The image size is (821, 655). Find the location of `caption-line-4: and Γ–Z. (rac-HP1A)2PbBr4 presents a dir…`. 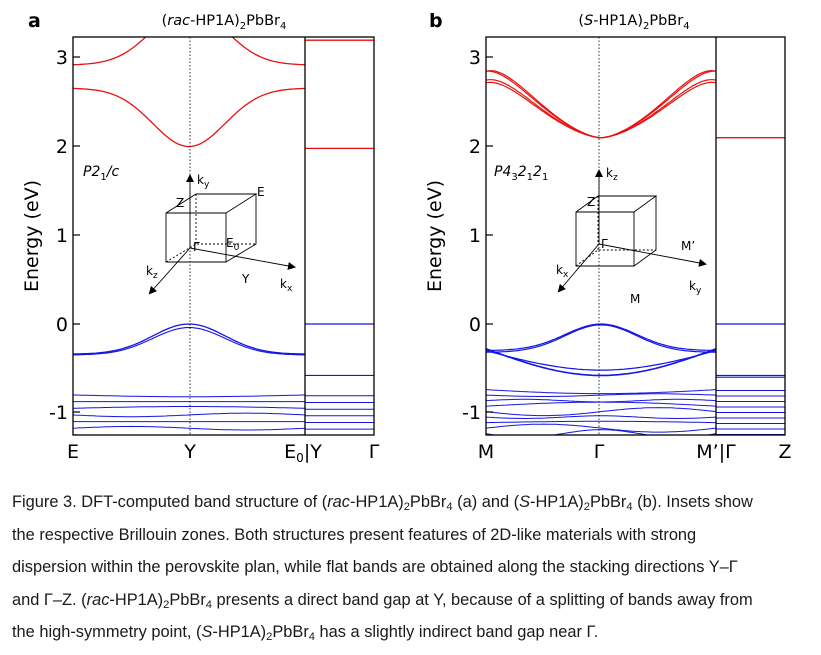

caption-line-4: and Γ–Z. (rac-HP1A)2PbBr4 presents a dir… is located at coordinates (382, 600).